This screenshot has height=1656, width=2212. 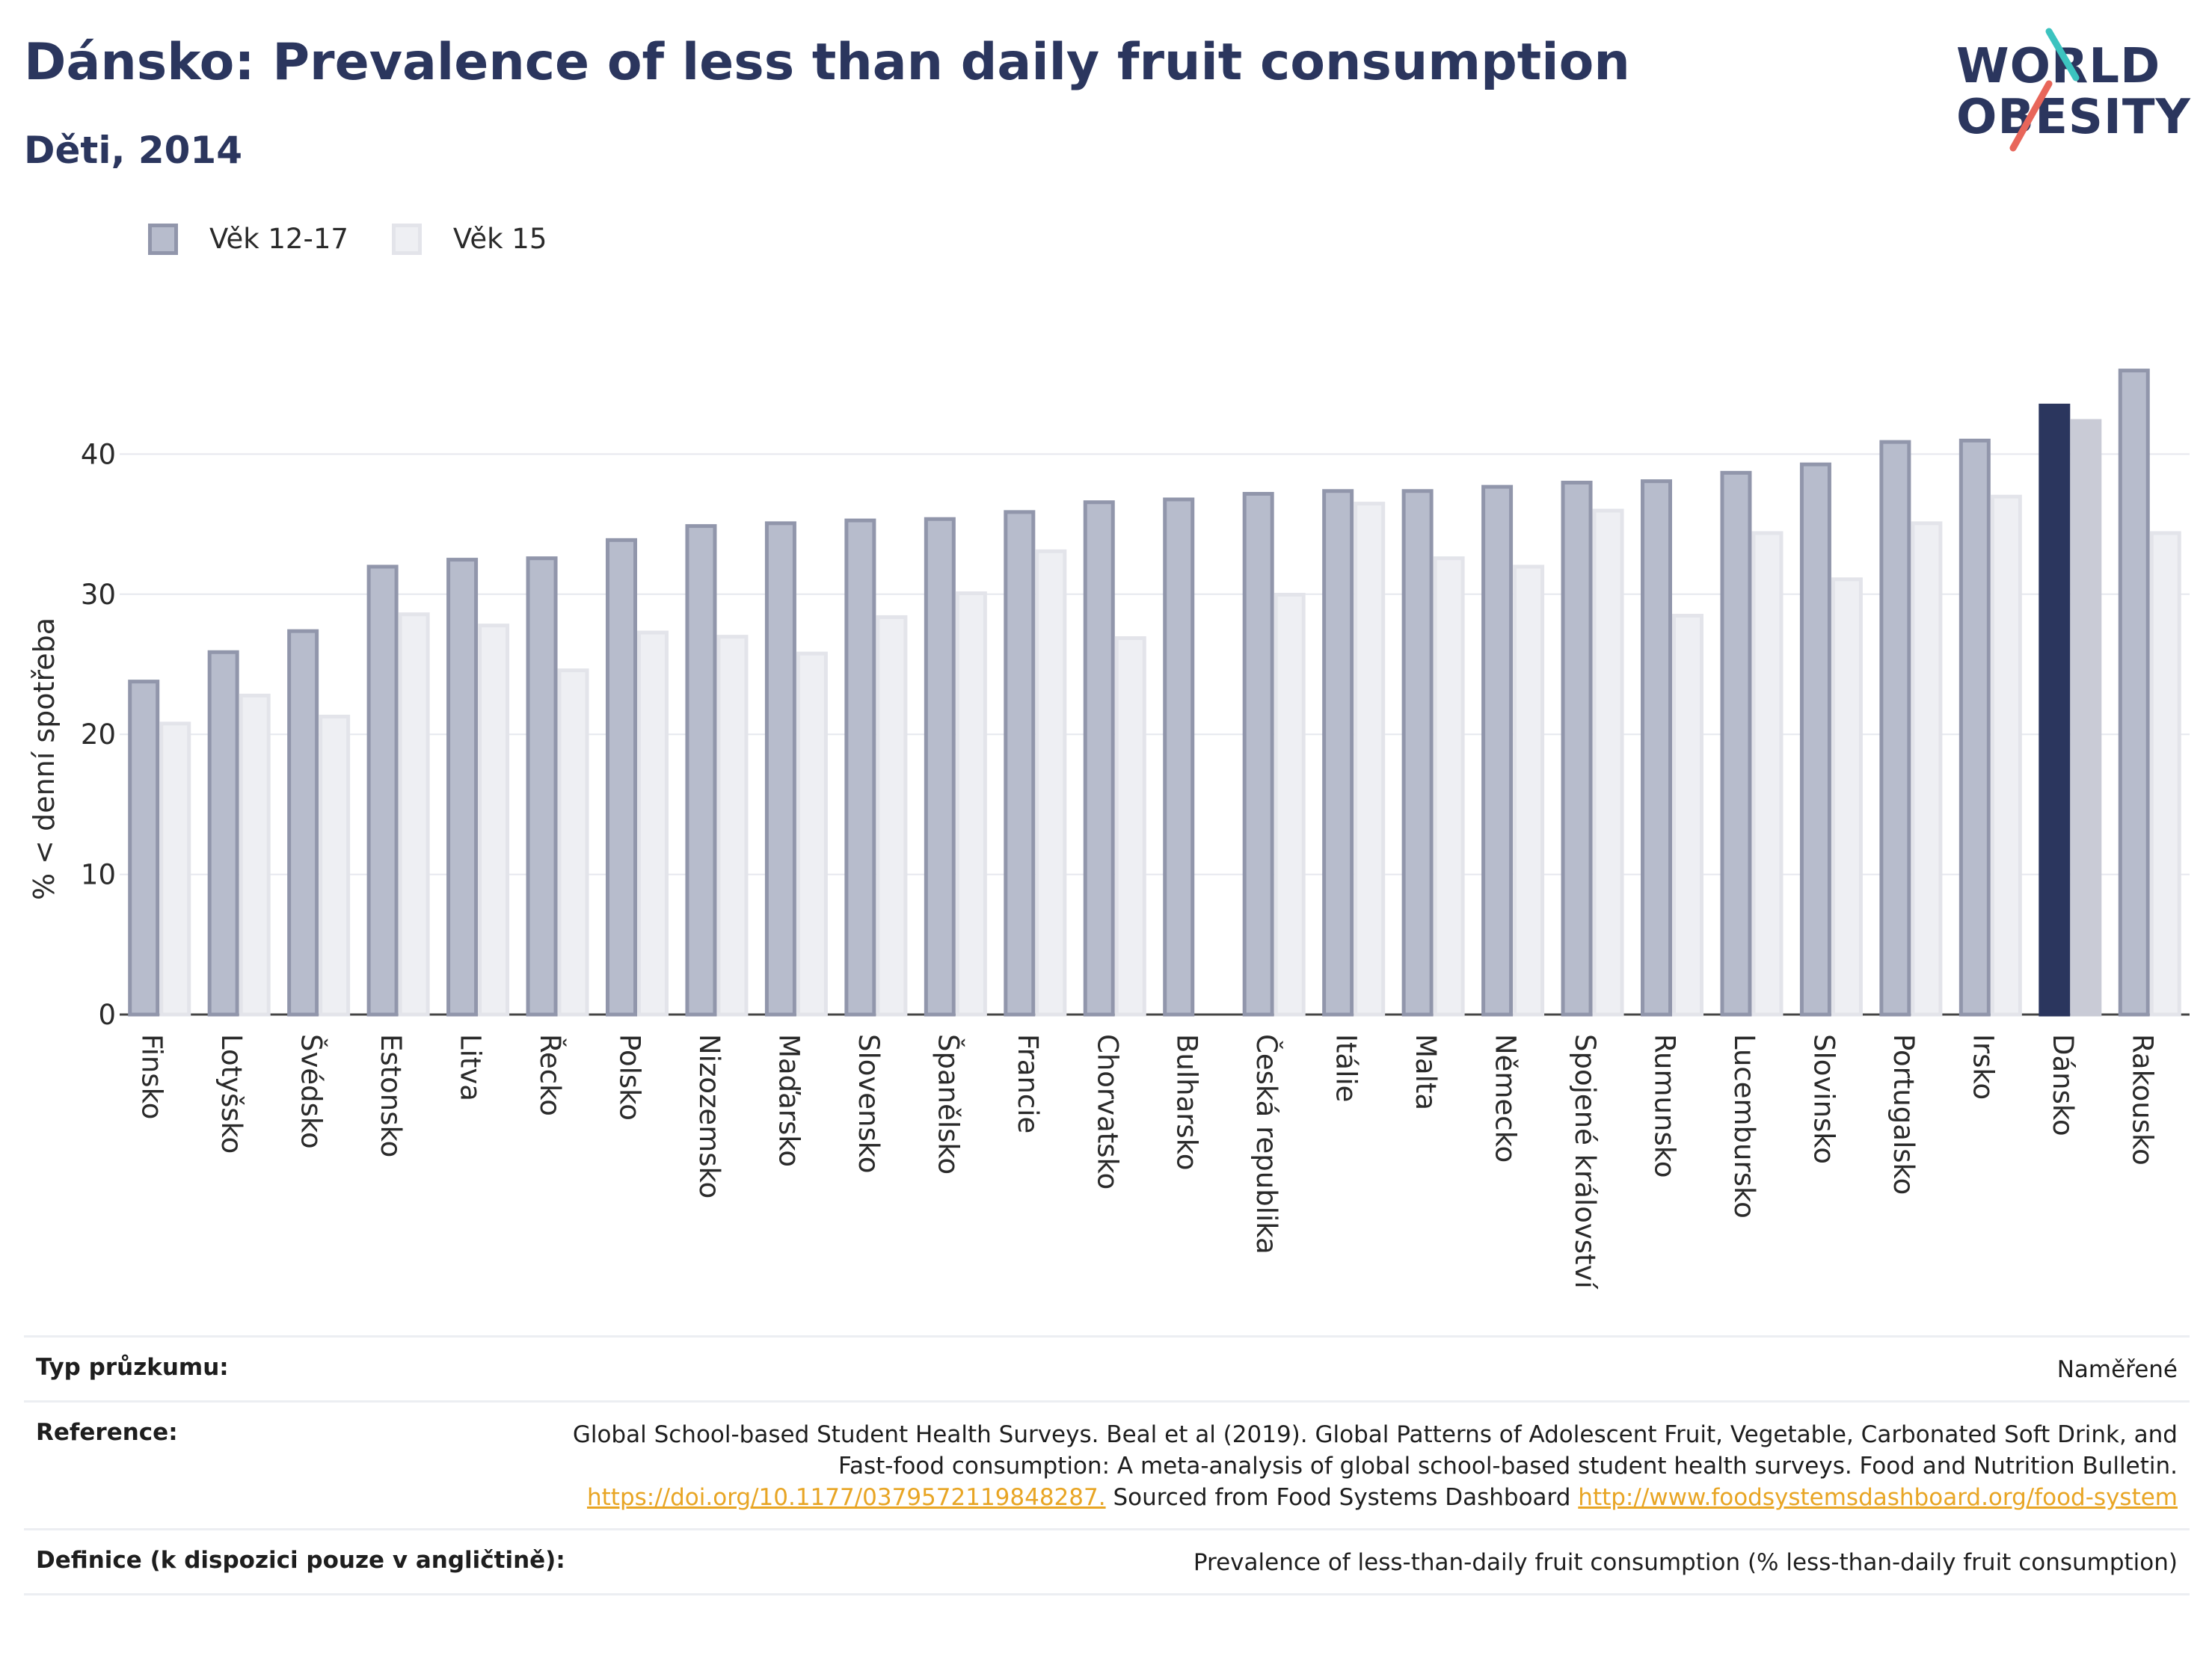 I want to click on x-tick-label: Bulharsko, so click(x=1187, y=1102).